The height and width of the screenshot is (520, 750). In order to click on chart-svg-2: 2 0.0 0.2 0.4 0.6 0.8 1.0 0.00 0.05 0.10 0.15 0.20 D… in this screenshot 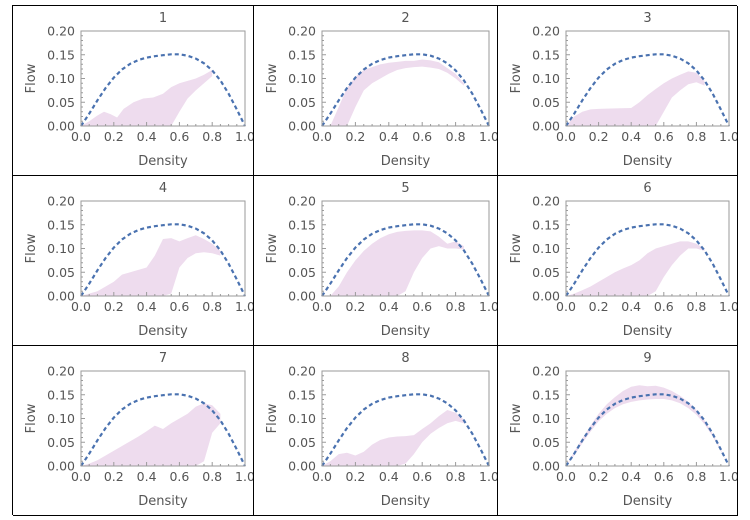, I will do `click(381, 90)`.